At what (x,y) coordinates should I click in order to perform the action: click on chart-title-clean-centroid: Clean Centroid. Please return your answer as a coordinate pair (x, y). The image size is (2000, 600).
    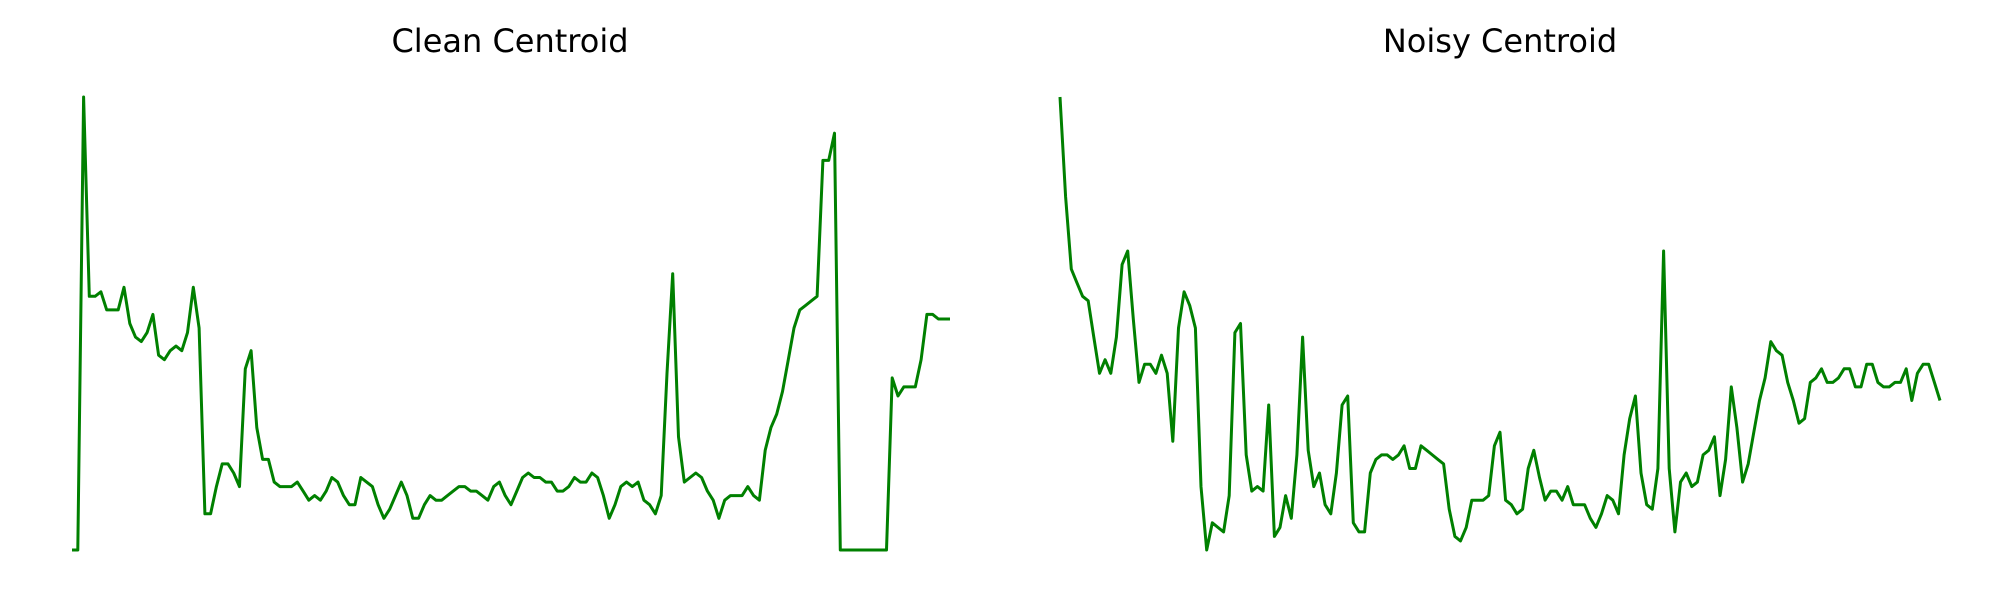
    Looking at the image, I should click on (510, 41).